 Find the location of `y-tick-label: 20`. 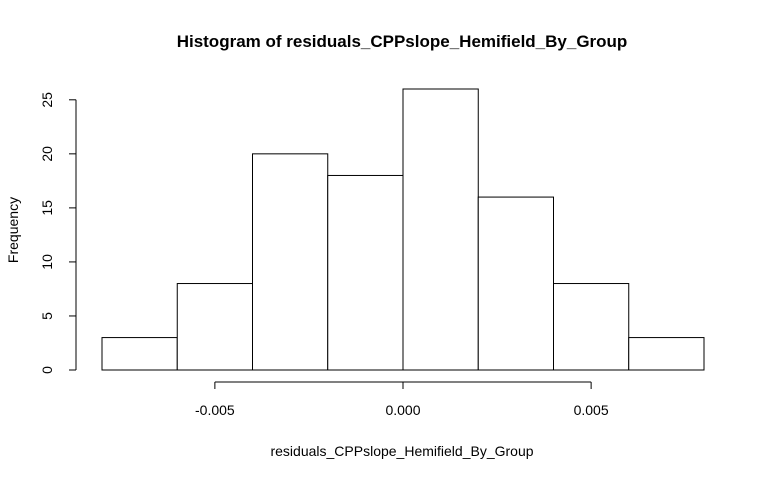

y-tick-label: 20 is located at coordinates (47, 154).